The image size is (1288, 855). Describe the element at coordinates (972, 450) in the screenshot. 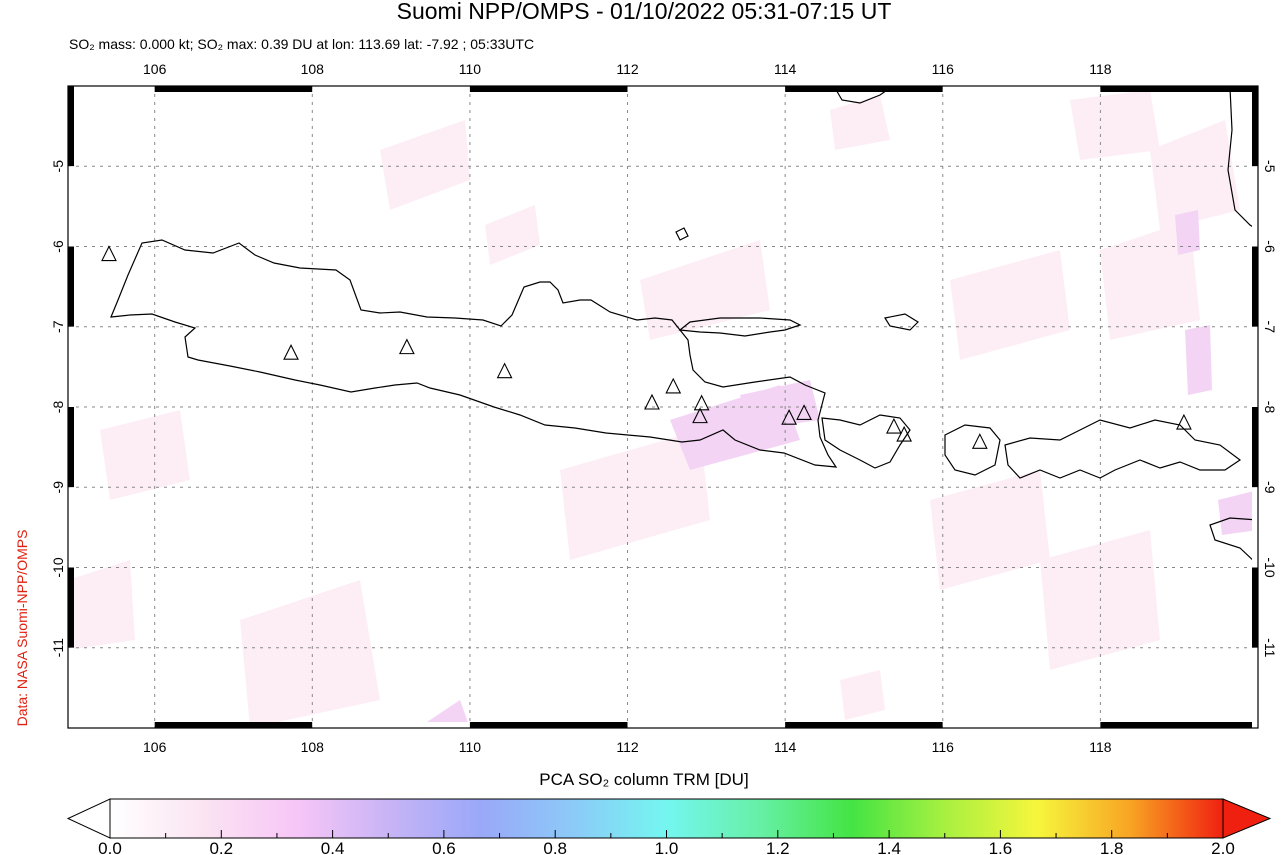

I see `lombok-coastline` at that location.